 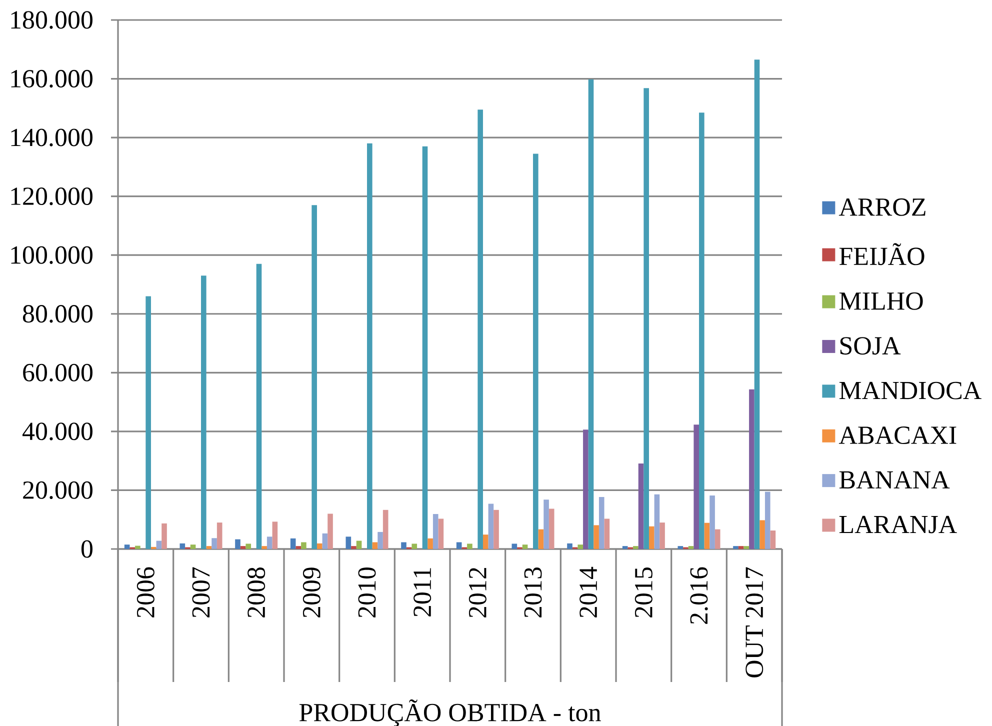 I want to click on x-tick-label: OUT 2017, so click(x=755, y=622).